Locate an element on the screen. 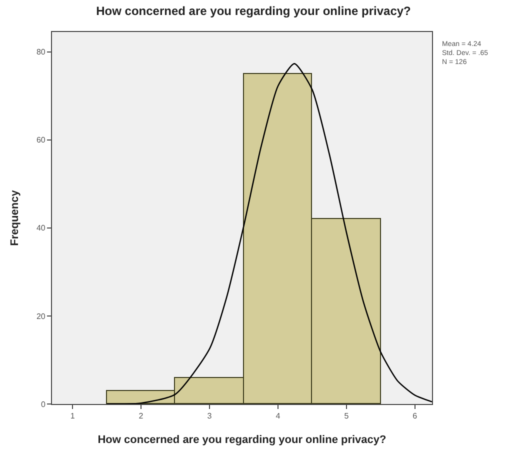 The width and height of the screenshot is (507, 455). x-tick-label: 3 is located at coordinates (209, 416).